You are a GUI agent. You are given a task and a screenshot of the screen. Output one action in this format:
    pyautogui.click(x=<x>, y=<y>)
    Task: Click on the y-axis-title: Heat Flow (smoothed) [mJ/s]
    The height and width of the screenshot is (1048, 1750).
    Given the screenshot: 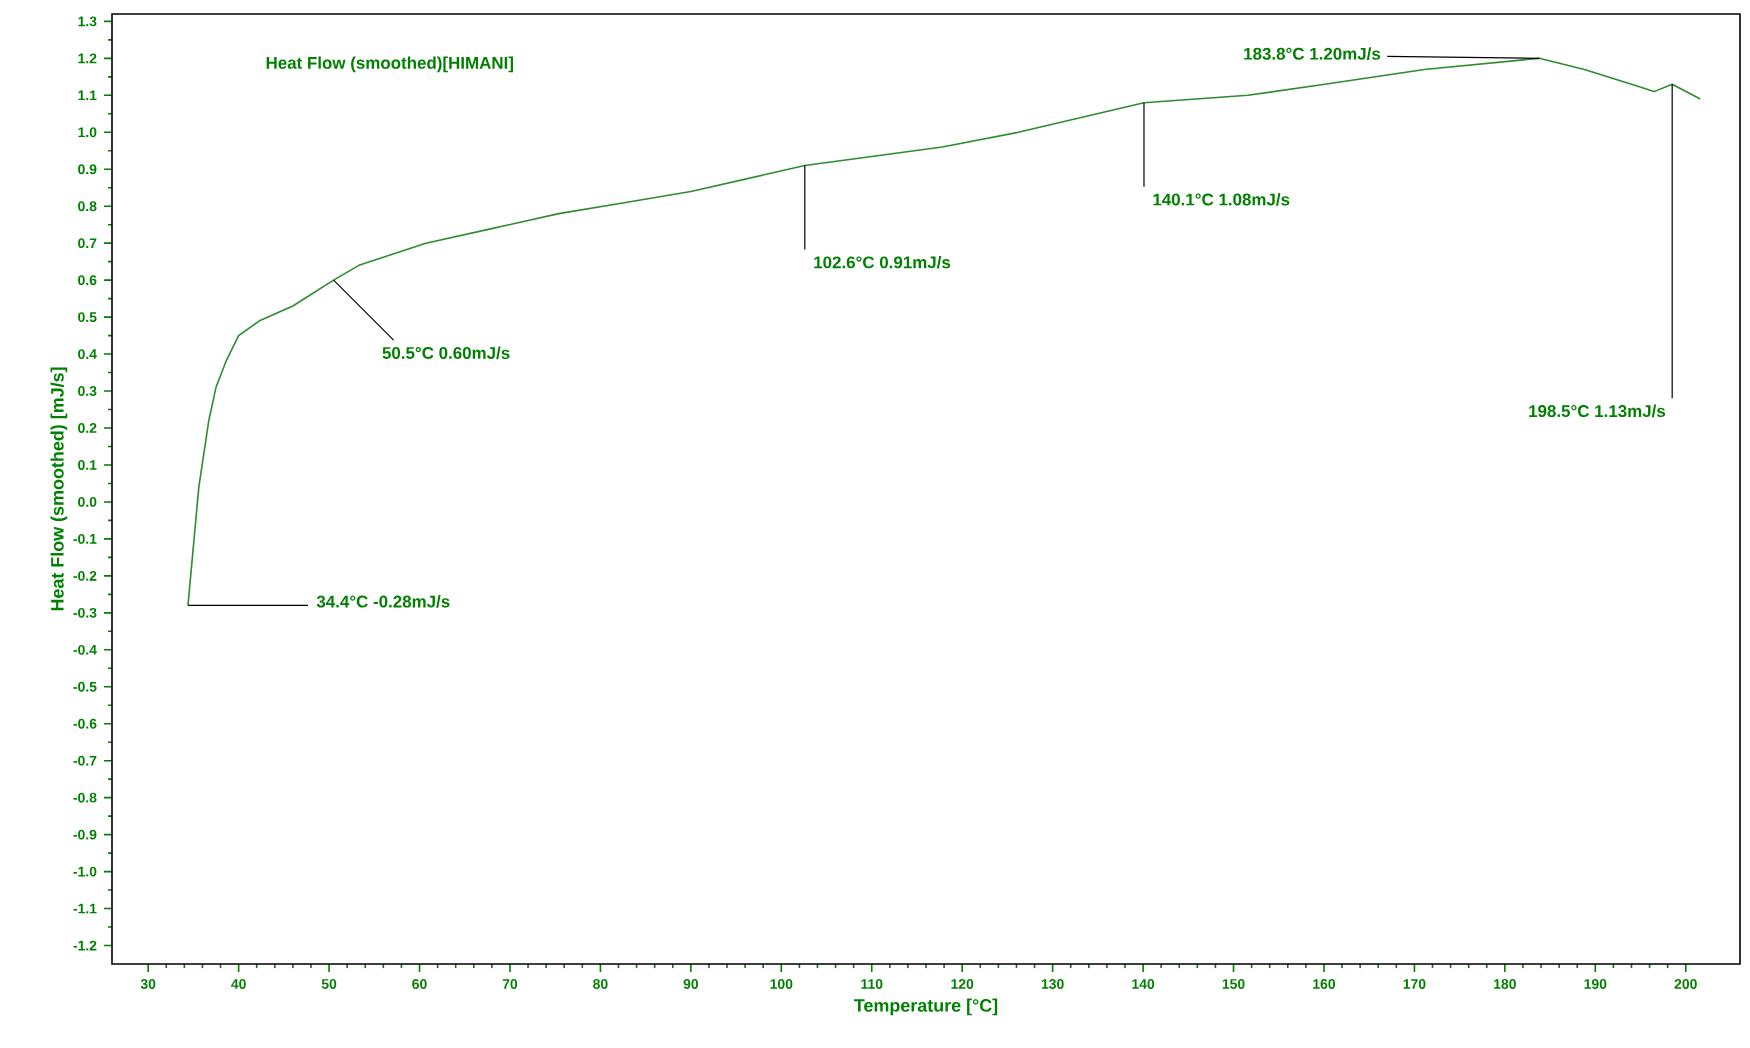 What is the action you would take?
    pyautogui.click(x=59, y=489)
    